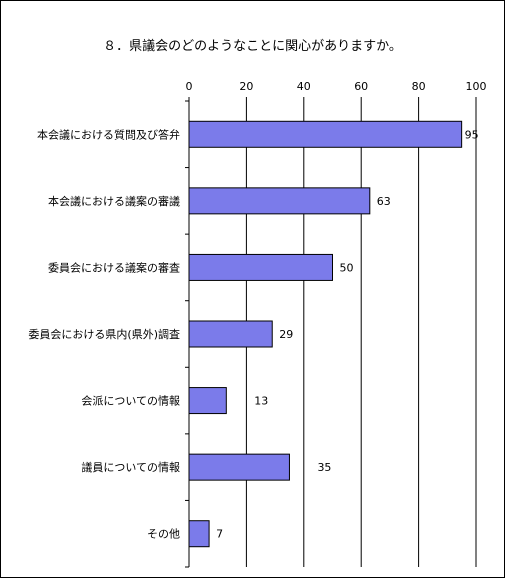 The image size is (505, 578). What do you see at coordinates (472, 134) in the screenshot?
I see `data-label: 95` at bounding box center [472, 134].